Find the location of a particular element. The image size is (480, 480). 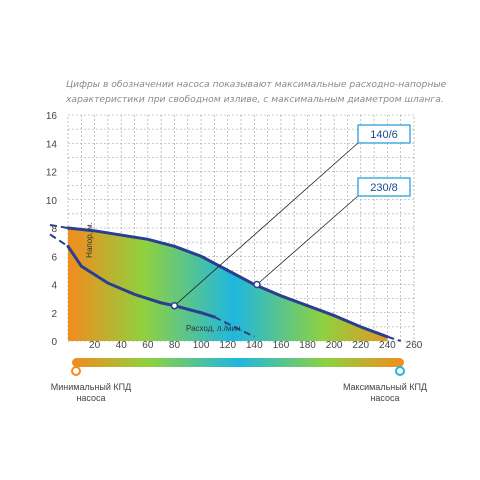

x-tick-label: 240 is located at coordinates (387, 345).